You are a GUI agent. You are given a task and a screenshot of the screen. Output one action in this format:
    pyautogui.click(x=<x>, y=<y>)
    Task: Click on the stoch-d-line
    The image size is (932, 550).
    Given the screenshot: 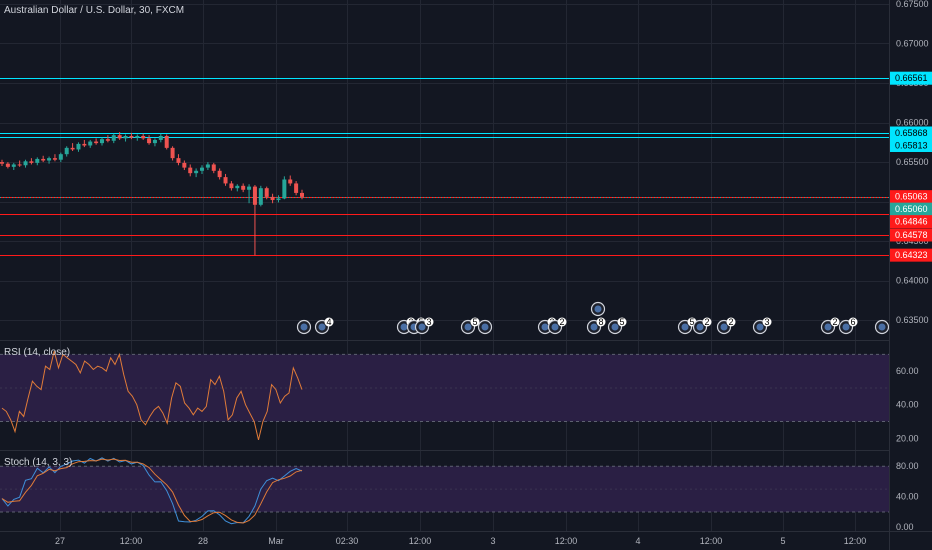 What is the action you would take?
    pyautogui.click(x=152, y=491)
    